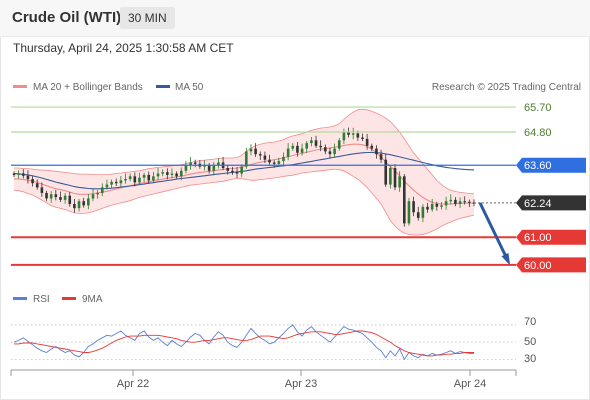  I want to click on bollinger-lower-line, so click(244, 202).